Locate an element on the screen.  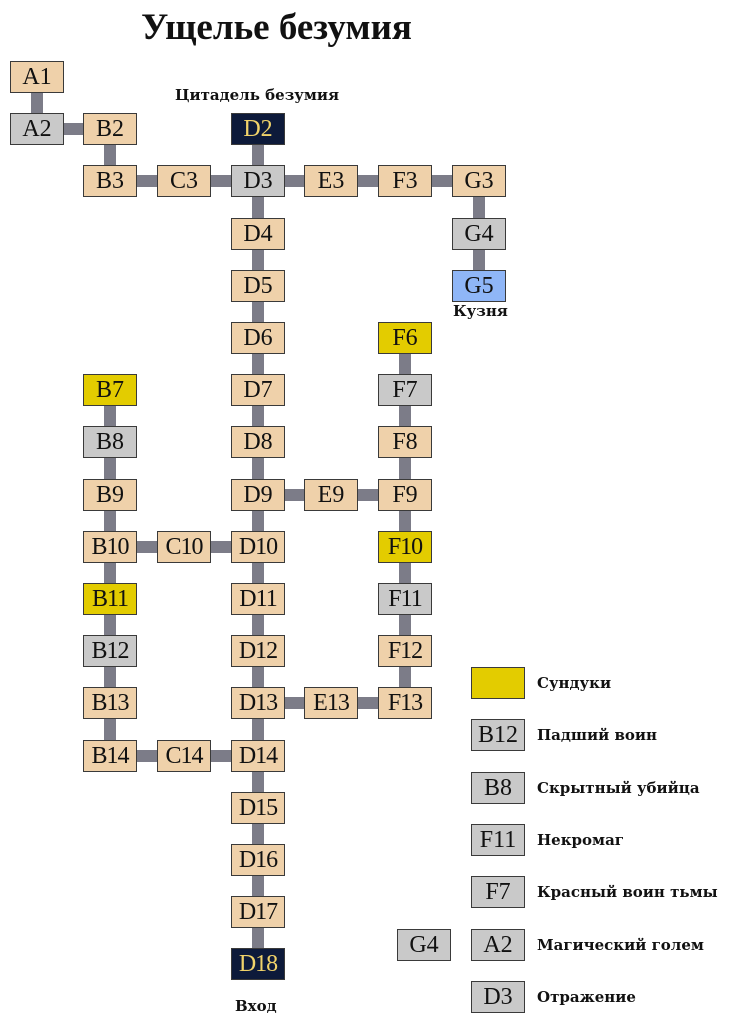
room-d8: D8 is located at coordinates (258, 442).